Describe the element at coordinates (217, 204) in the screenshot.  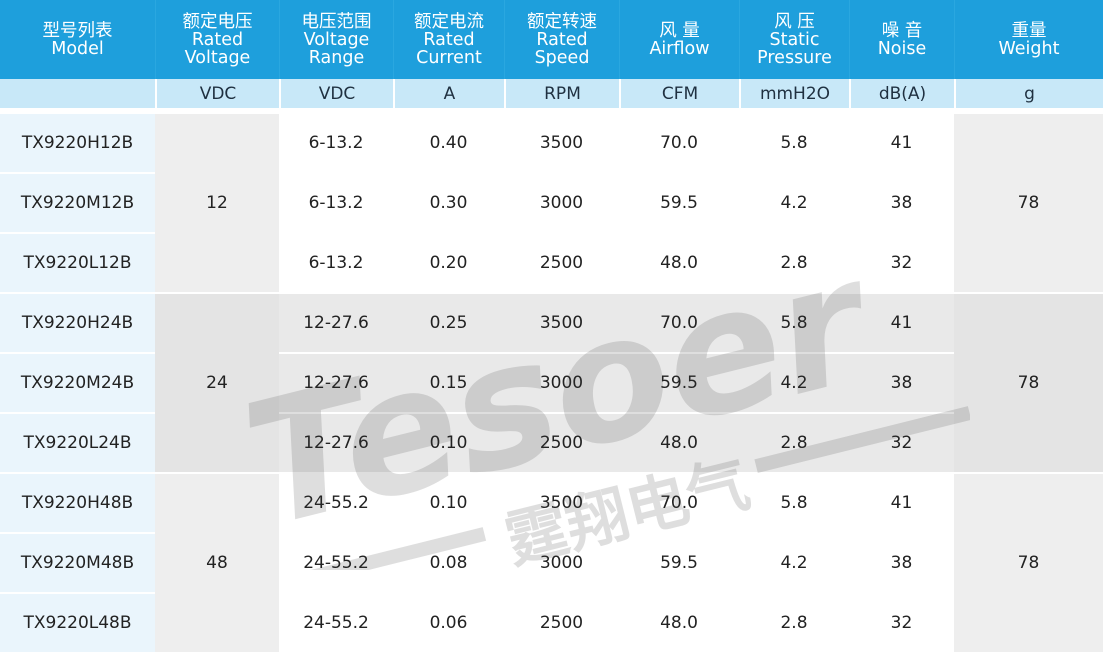
I see `rated-voltage-cell: 12` at that location.